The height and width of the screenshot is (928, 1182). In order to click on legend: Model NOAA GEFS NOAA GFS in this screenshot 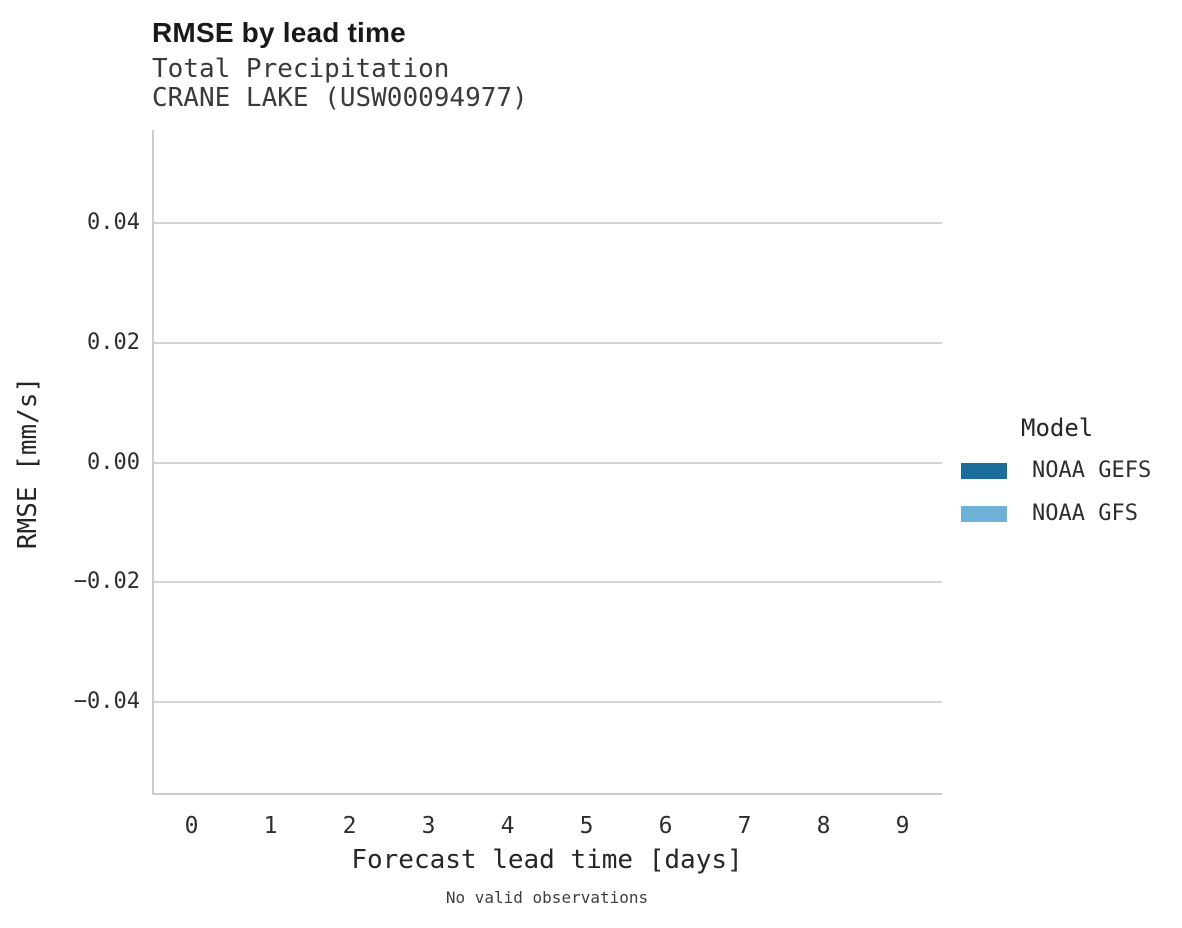, I will do `click(1056, 479)`.